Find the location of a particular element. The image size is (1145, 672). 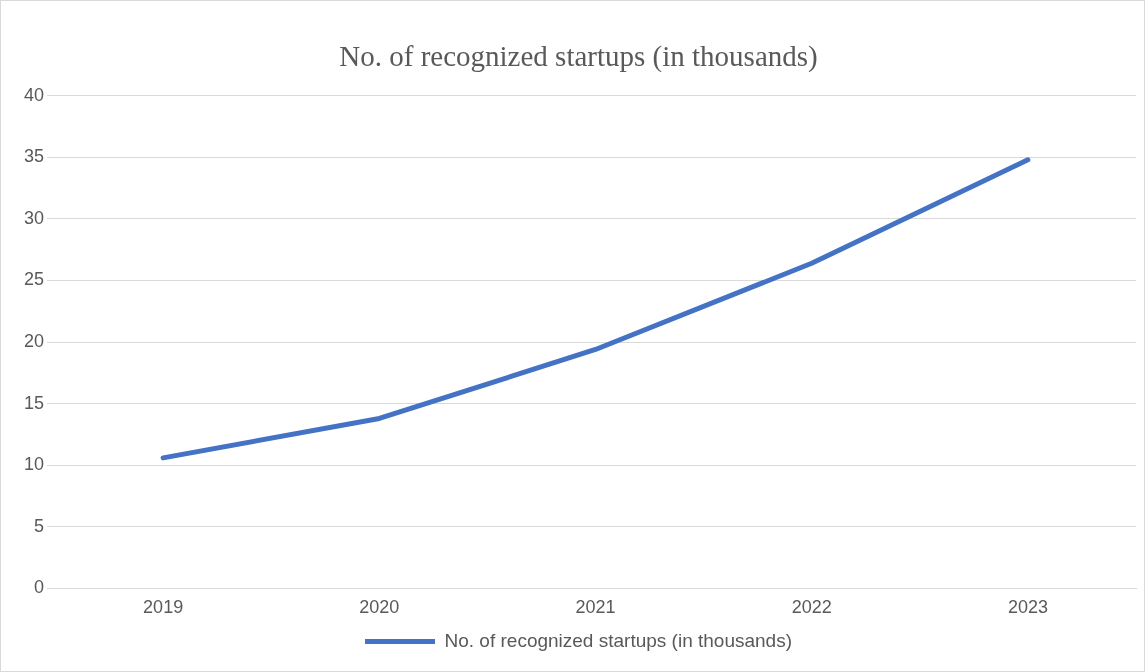

y-tick-label: 40 is located at coordinates (34, 94).